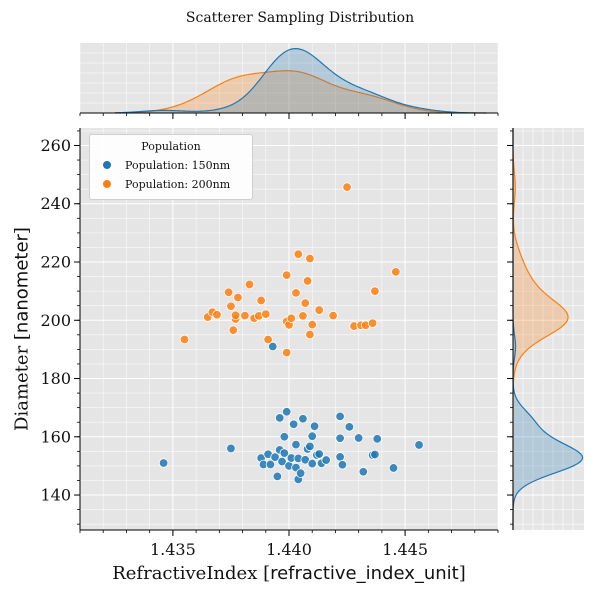 The height and width of the screenshot is (600, 600). What do you see at coordinates (107, 184) in the screenshot?
I see `legend-marker-200nm` at bounding box center [107, 184].